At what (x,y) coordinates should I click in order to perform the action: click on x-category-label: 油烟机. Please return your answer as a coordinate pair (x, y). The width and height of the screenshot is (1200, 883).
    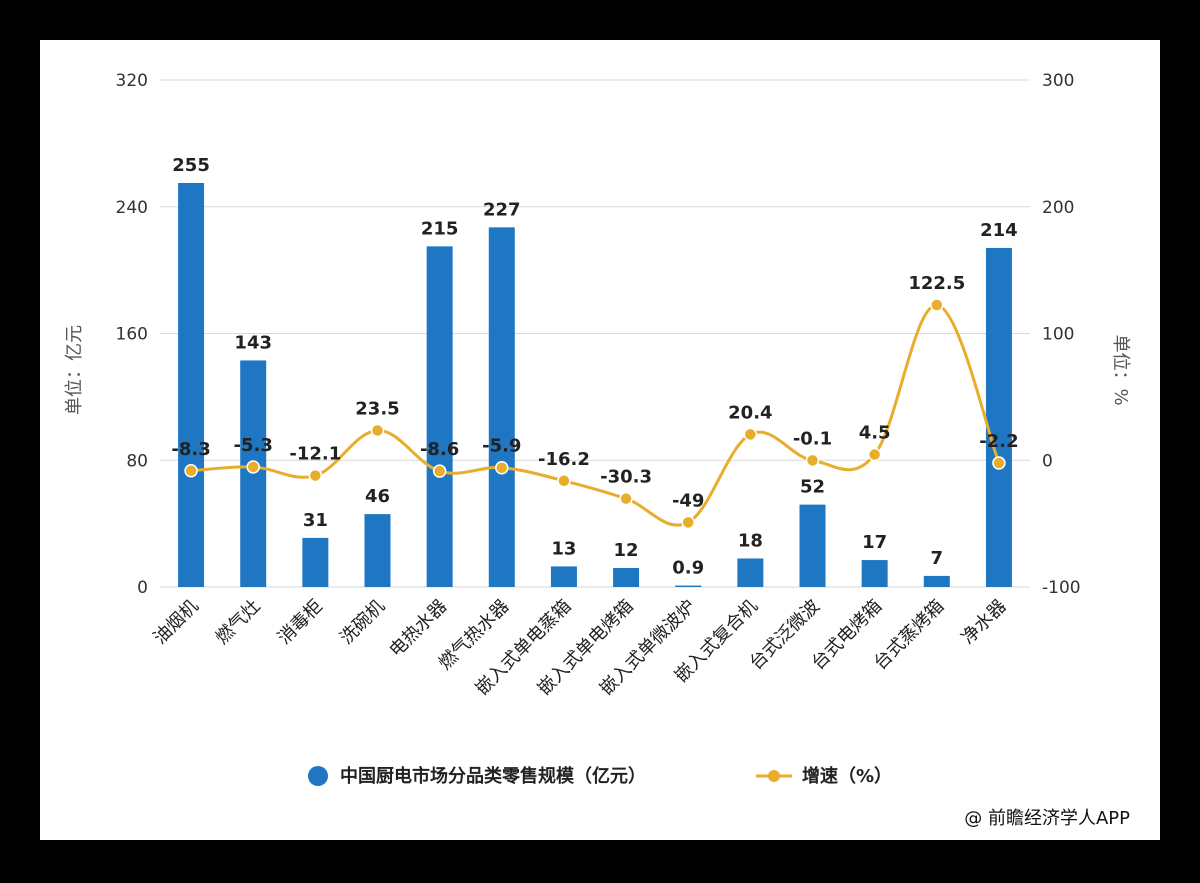
    Looking at the image, I should click on (176, 622).